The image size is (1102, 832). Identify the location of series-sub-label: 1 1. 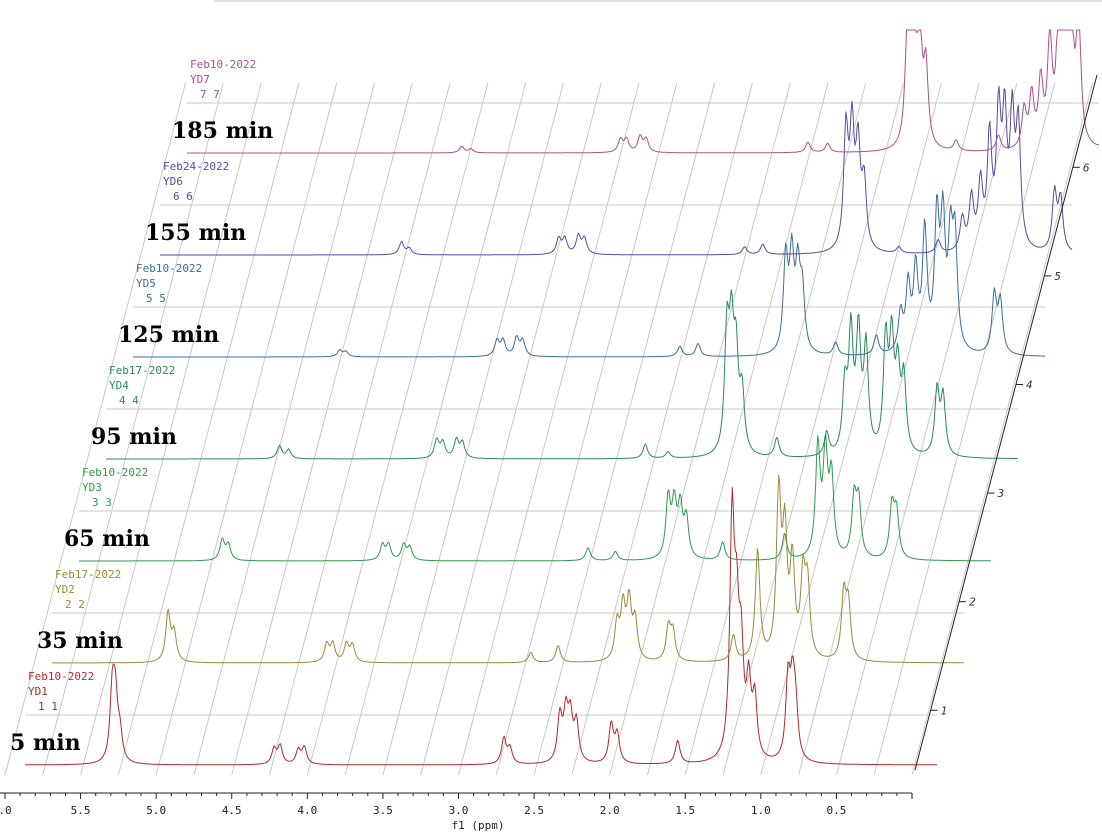
(48, 706).